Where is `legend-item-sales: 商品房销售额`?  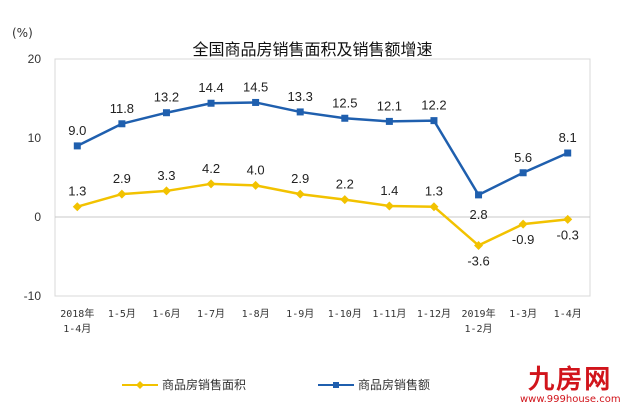 legend-item-sales: 商品房销售额 is located at coordinates (374, 384).